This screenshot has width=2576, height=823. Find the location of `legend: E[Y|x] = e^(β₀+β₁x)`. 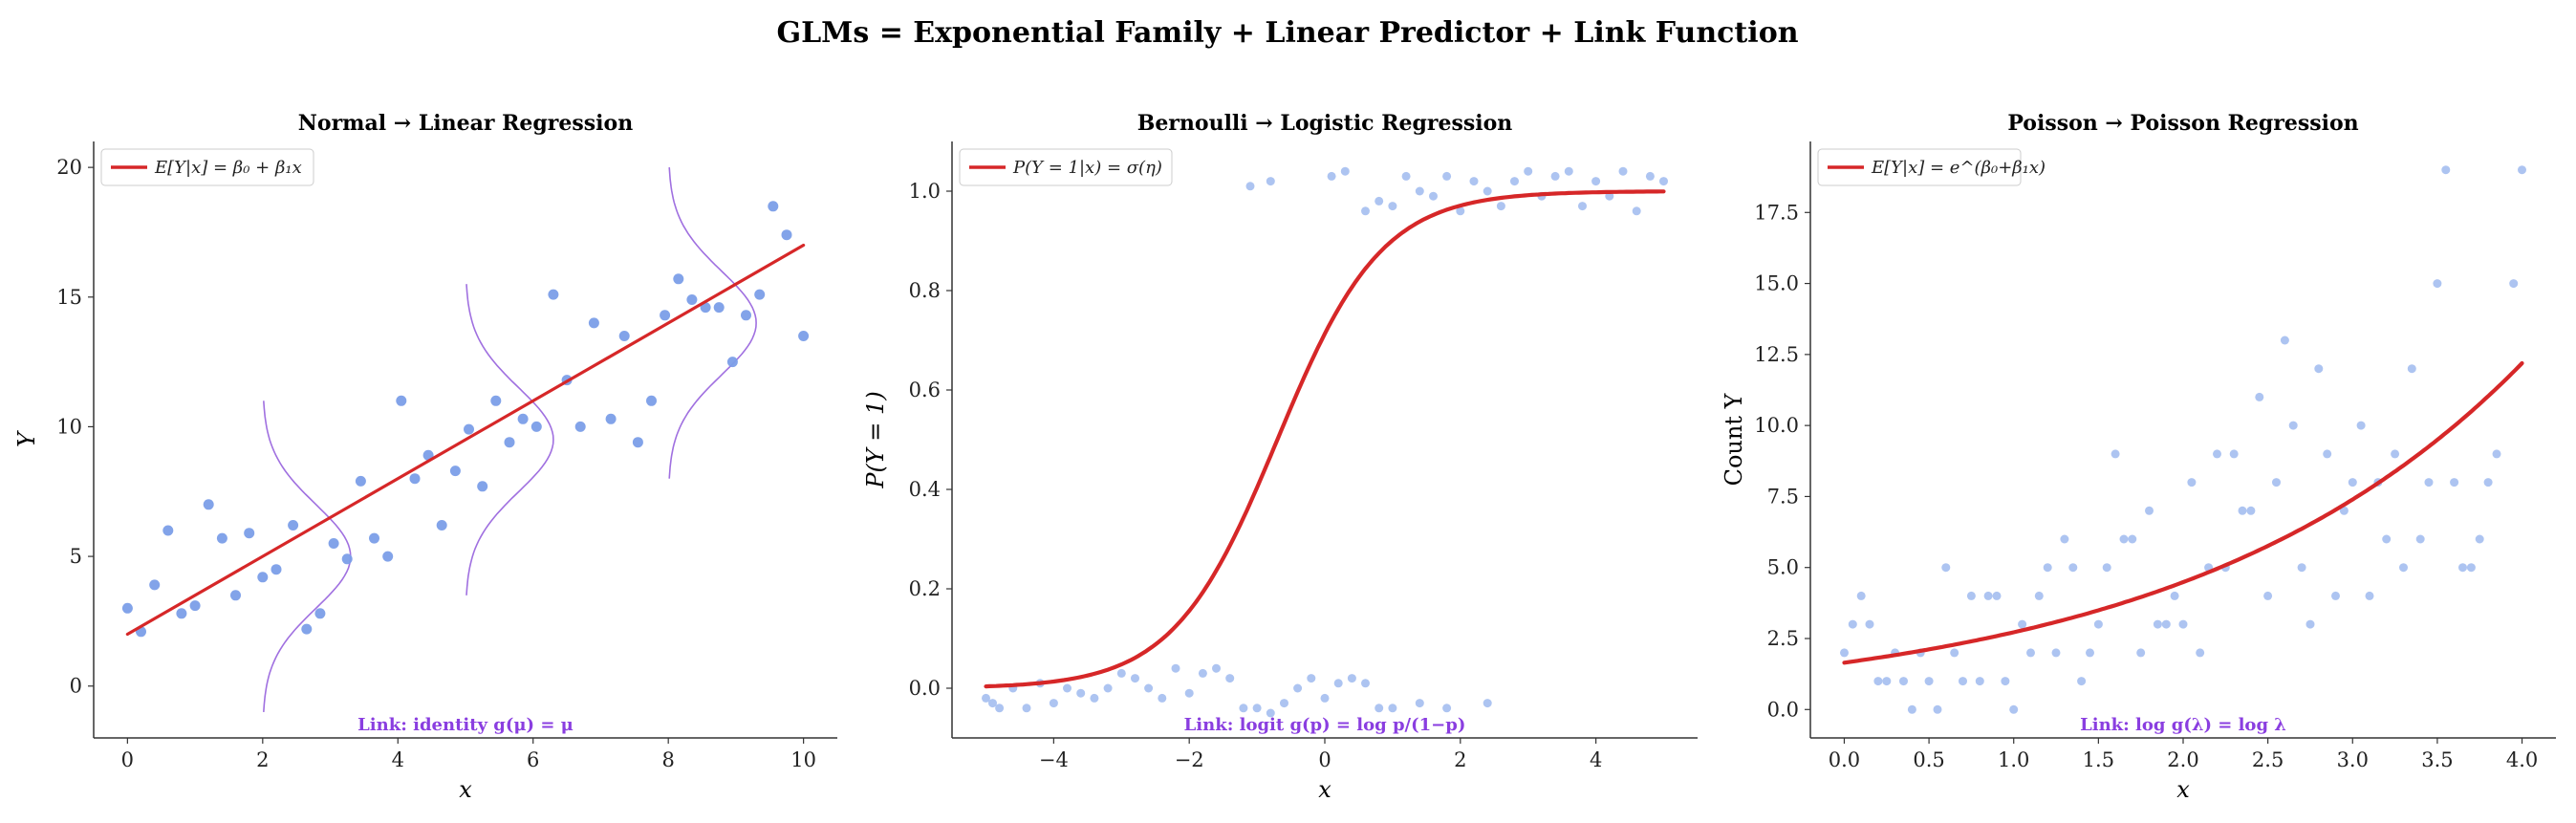

legend: E[Y|x] = e^(β₀+β₁x) is located at coordinates (1932, 167).